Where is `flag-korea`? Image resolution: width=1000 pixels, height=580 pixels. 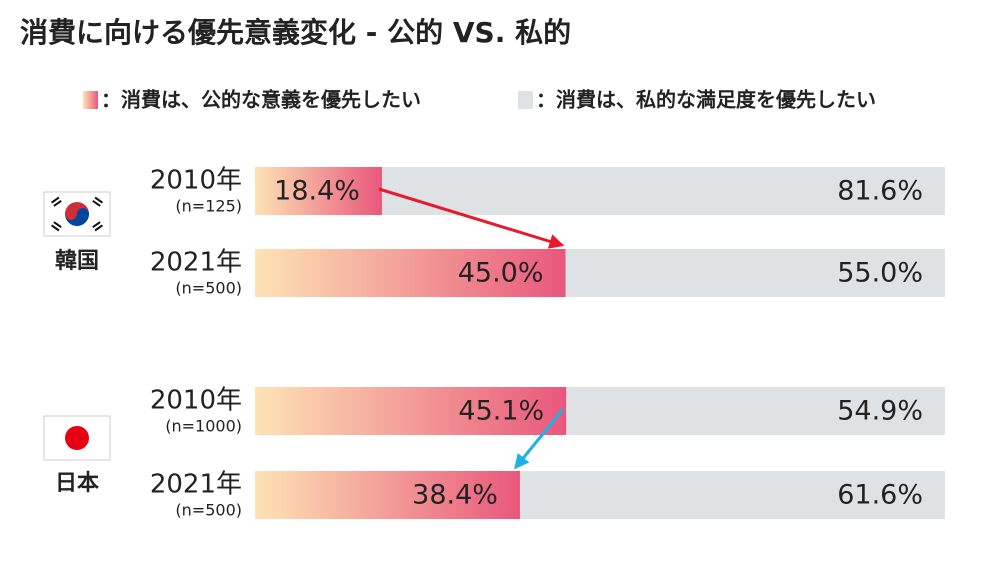
flag-korea is located at coordinates (77, 214).